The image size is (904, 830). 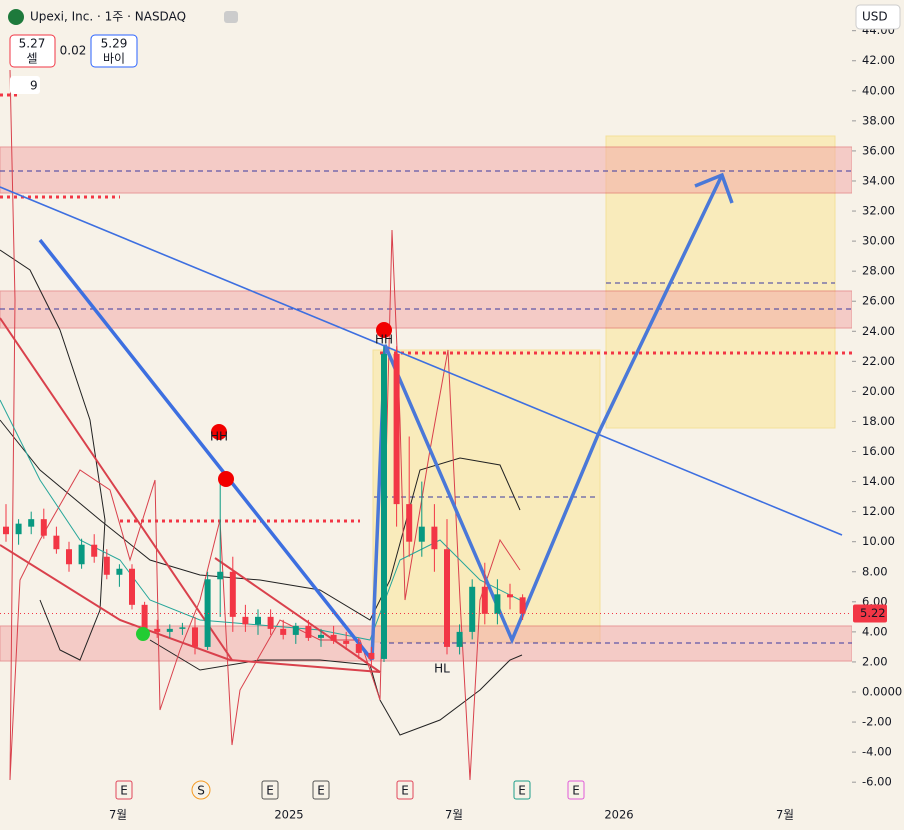 I want to click on y-tick-label: 16.00, so click(x=878, y=451).